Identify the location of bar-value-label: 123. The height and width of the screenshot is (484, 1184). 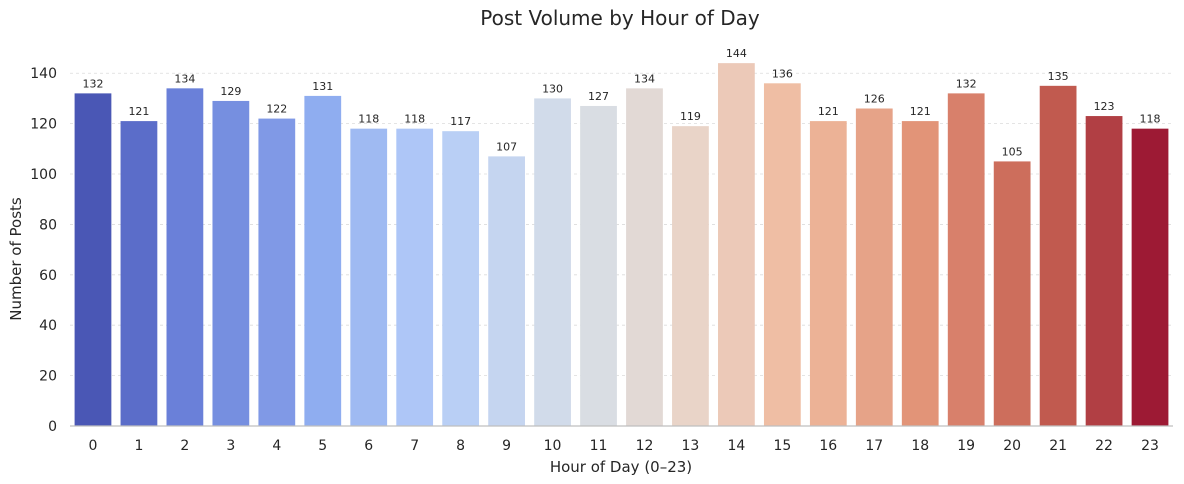
(1104, 106).